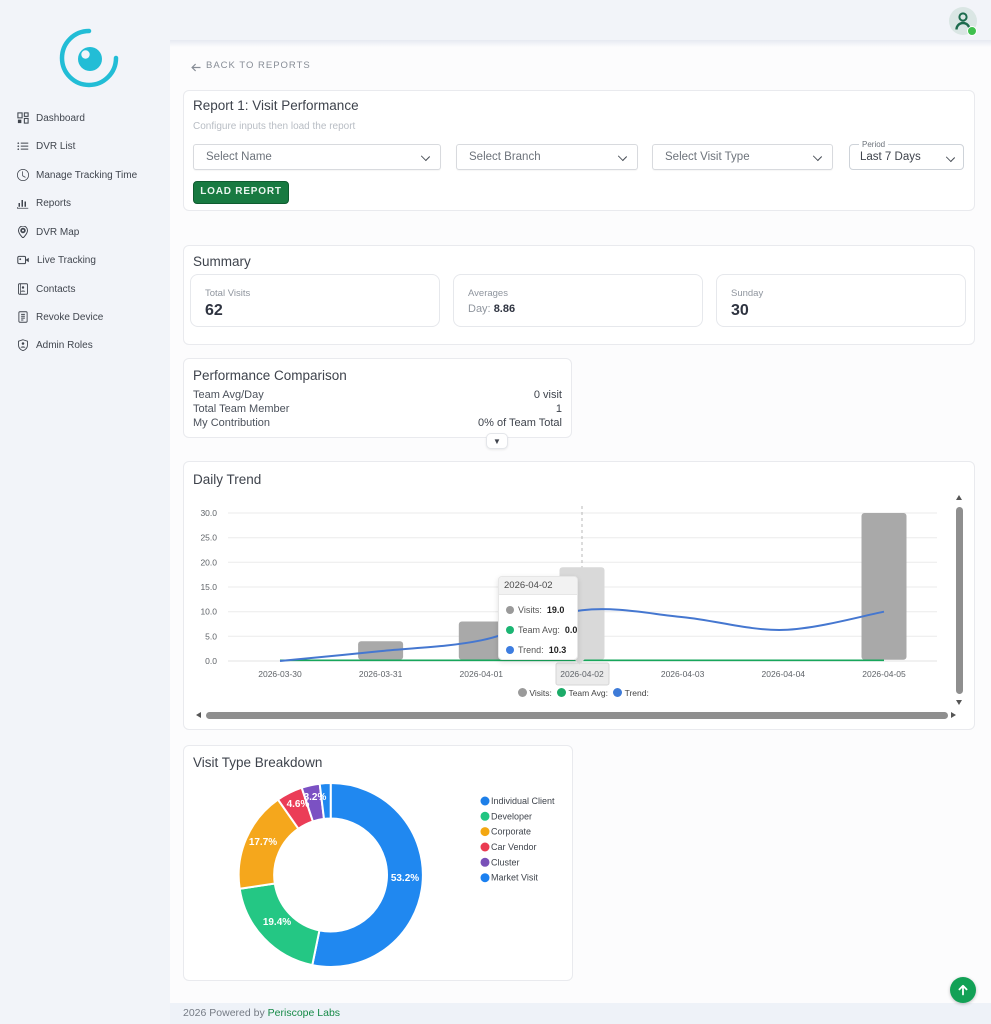 This screenshot has width=991, height=1024. I want to click on svg-text: Developer, so click(511, 816).